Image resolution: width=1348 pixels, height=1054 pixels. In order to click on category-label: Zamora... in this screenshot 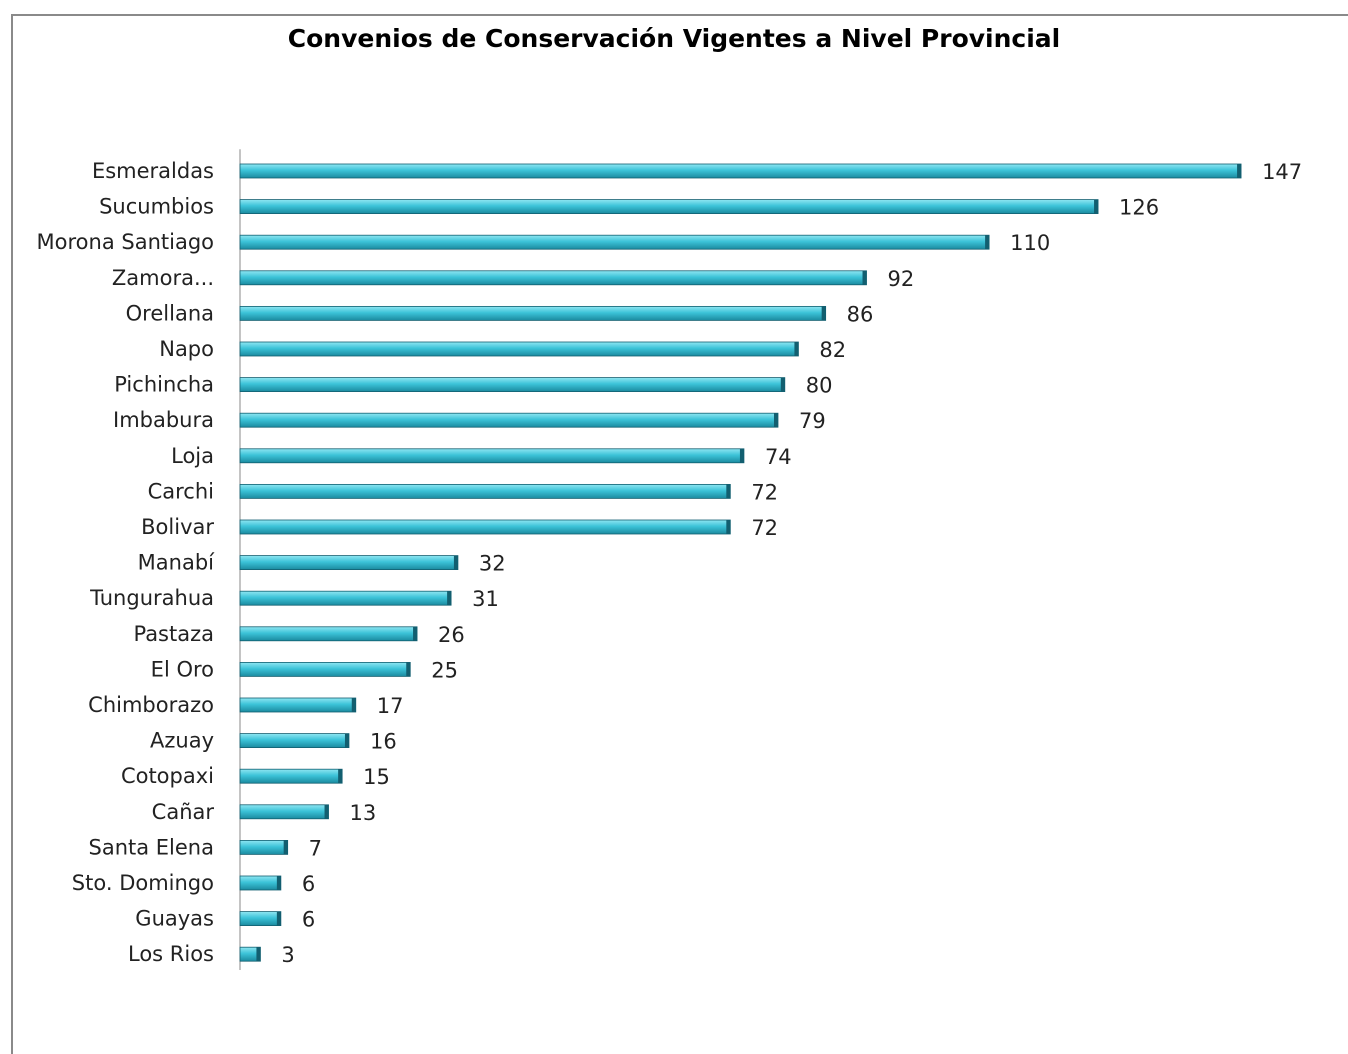, I will do `click(163, 278)`.